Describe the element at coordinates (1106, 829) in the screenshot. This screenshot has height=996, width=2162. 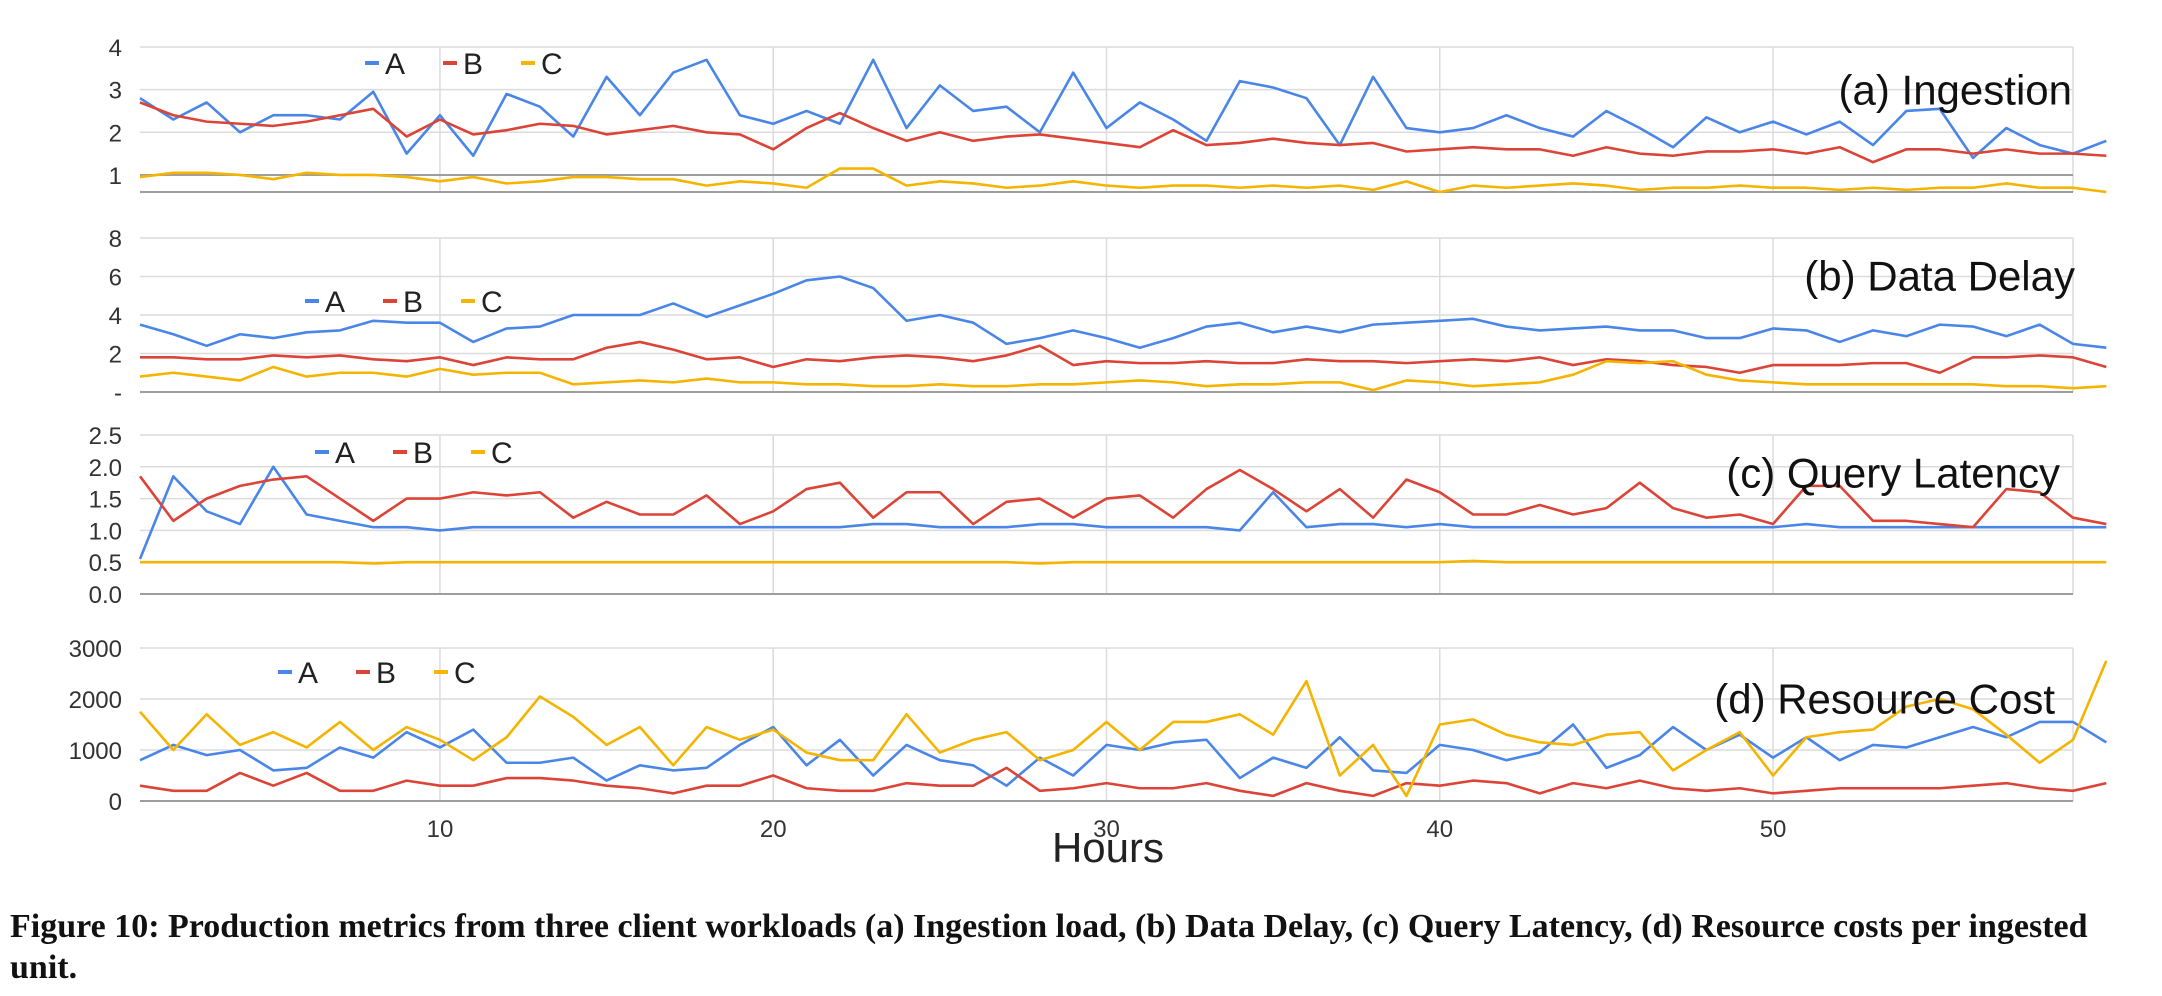
I see `x-tick-label: 30` at that location.